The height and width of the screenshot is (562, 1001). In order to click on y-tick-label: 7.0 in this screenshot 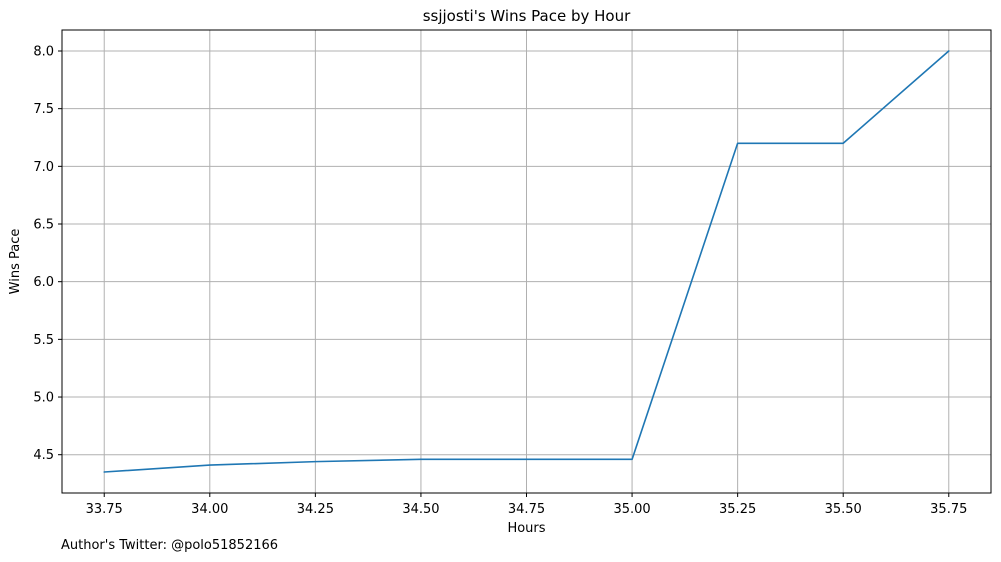, I will do `click(43, 167)`.